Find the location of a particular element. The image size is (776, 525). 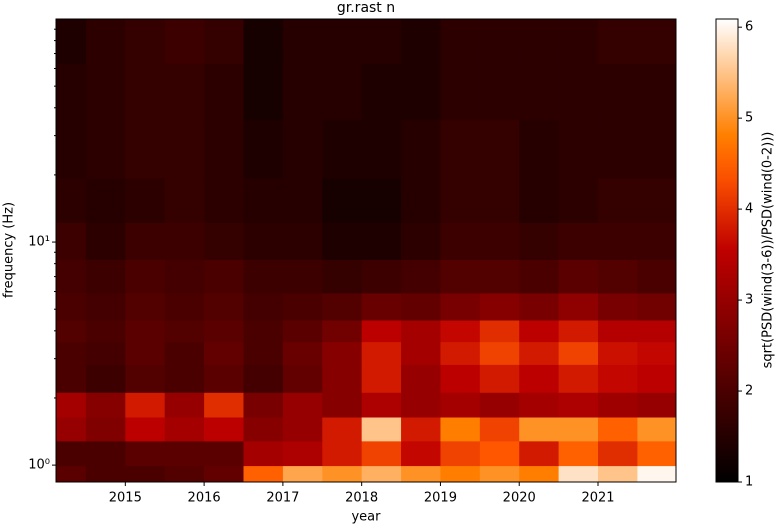

colorbar-tick-label: 2 is located at coordinates (749, 391).